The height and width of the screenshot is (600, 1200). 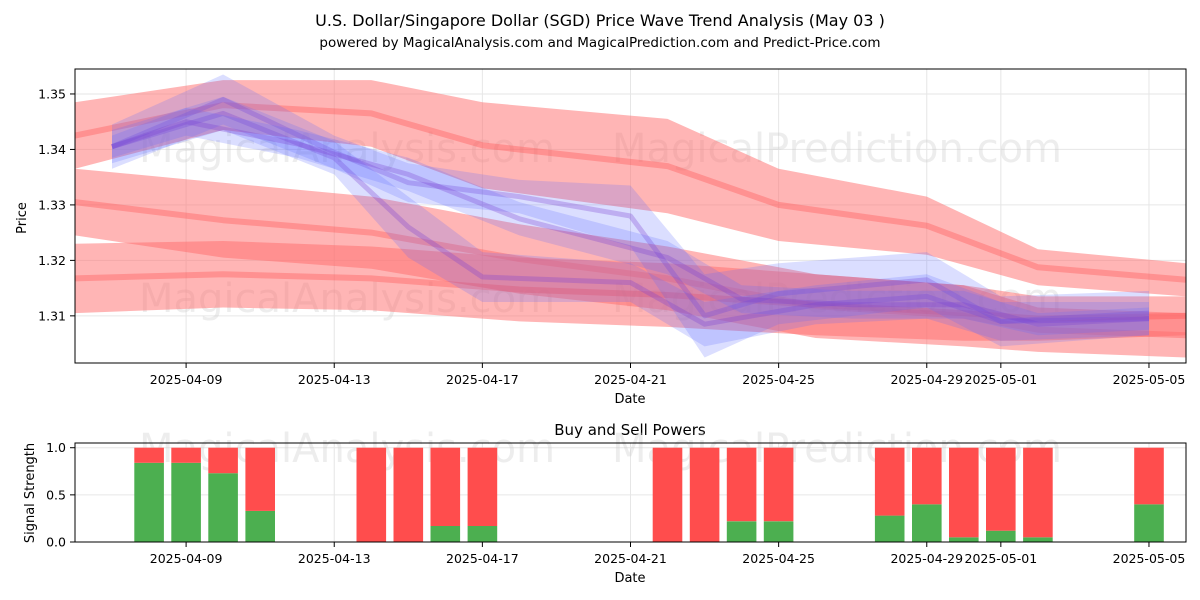 I want to click on price-y-label: Price, so click(x=22, y=218).